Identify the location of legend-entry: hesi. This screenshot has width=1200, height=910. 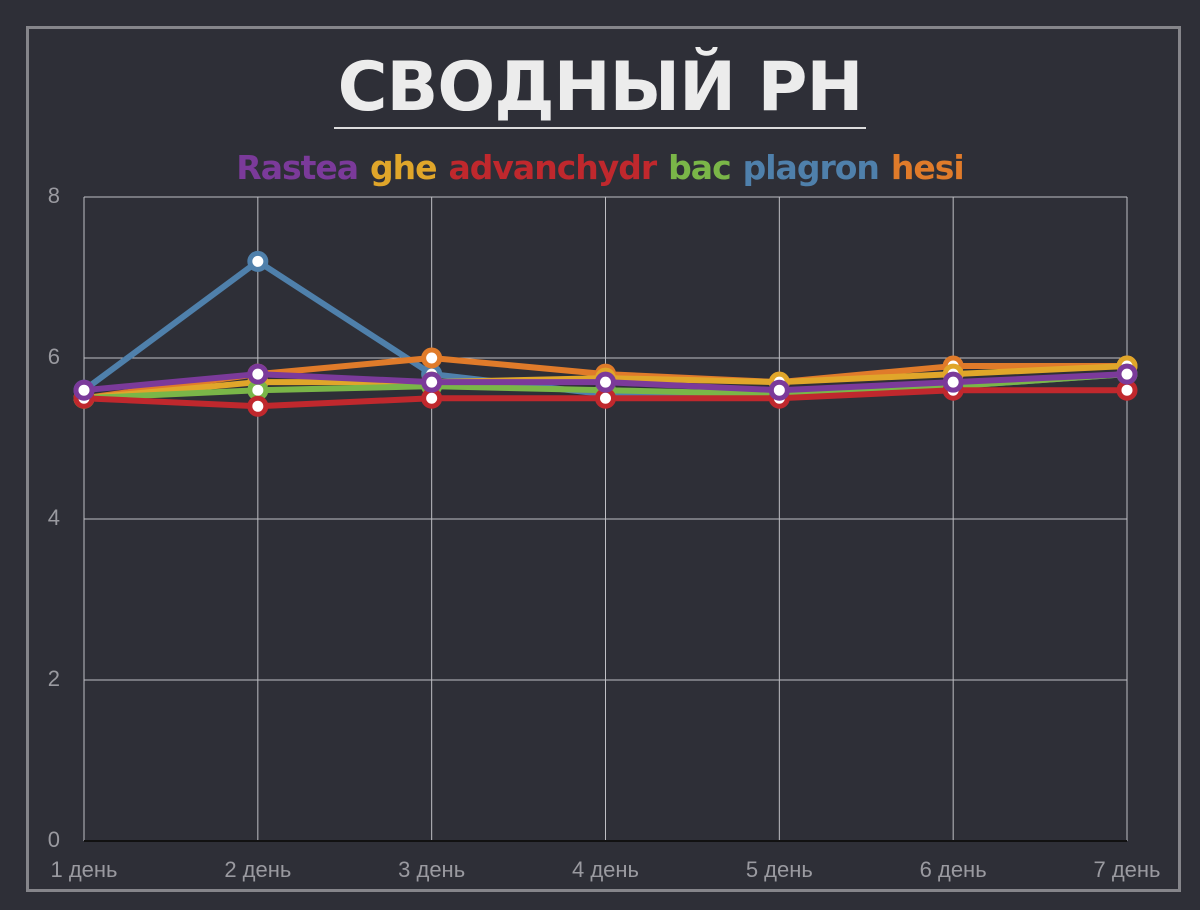
(927, 167).